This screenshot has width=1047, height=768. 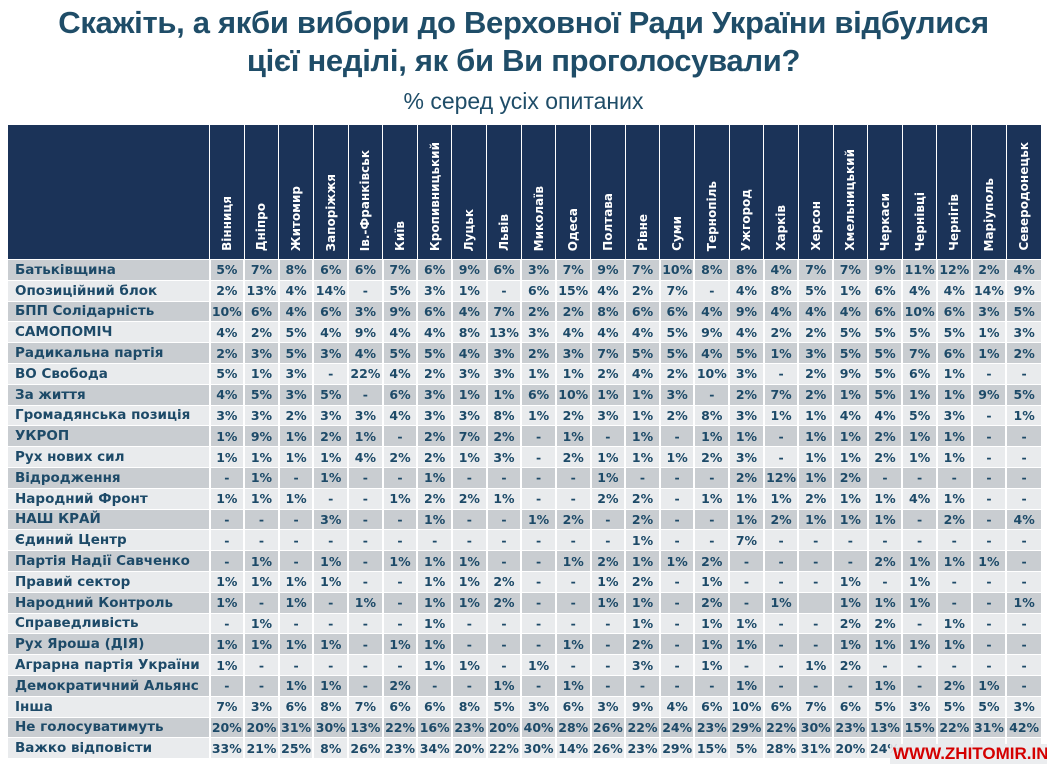 I want to click on party-label: Справедливість, so click(x=109, y=623).